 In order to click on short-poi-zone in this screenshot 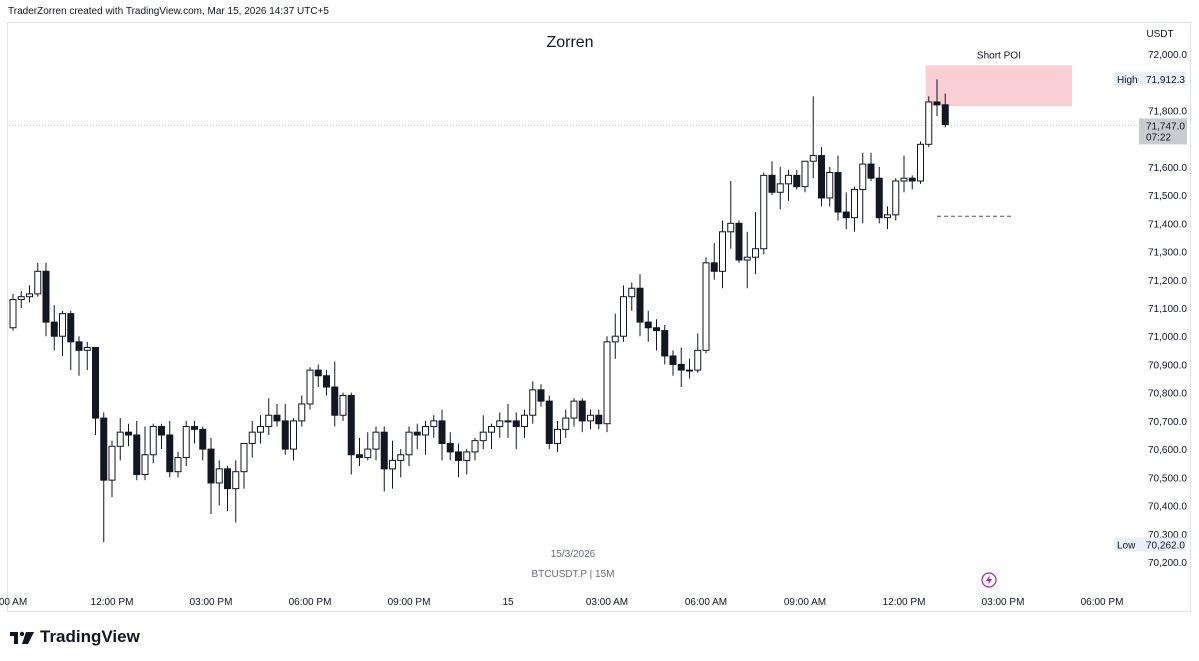, I will do `click(998, 86)`.